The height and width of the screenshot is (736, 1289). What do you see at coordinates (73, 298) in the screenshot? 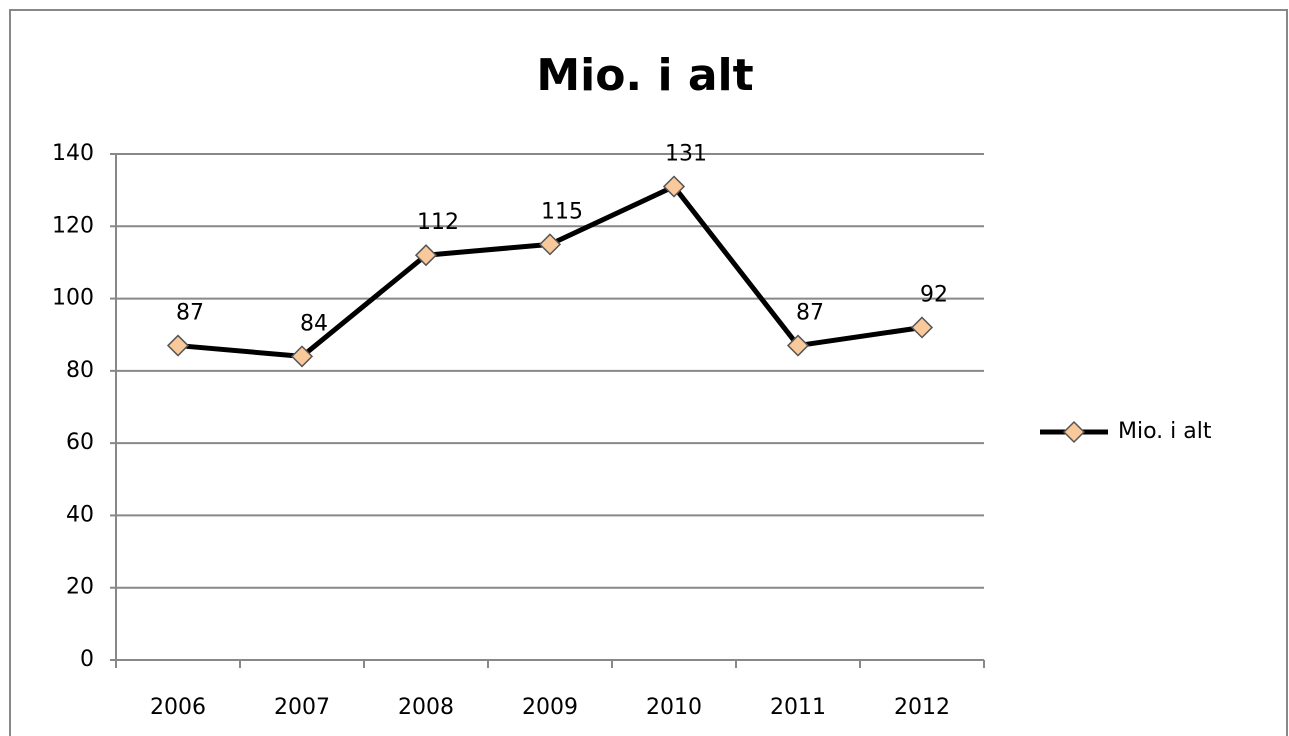
I see `y-tick-label: 100` at bounding box center [73, 298].